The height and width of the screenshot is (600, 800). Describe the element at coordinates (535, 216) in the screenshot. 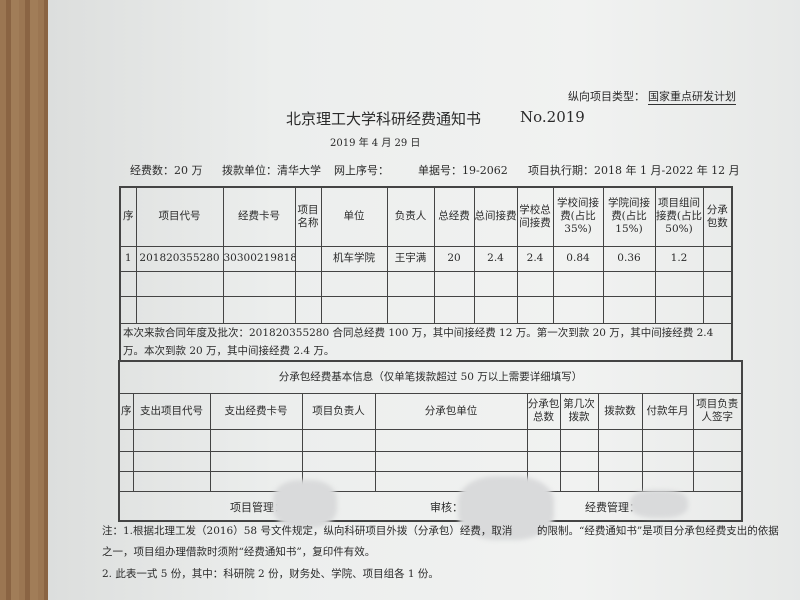

I see `col-header: 学校总间接费` at that location.